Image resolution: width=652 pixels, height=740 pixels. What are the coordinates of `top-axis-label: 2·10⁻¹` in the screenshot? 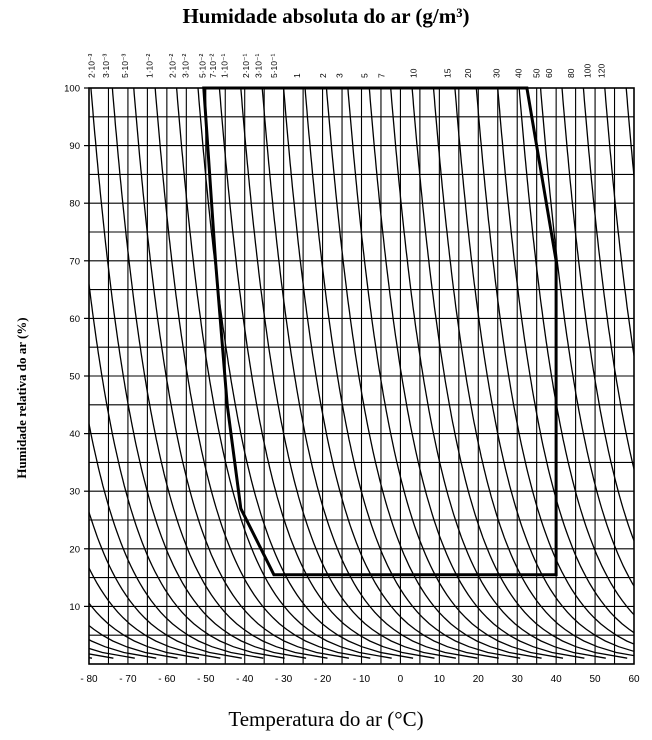 It's located at (246, 66).